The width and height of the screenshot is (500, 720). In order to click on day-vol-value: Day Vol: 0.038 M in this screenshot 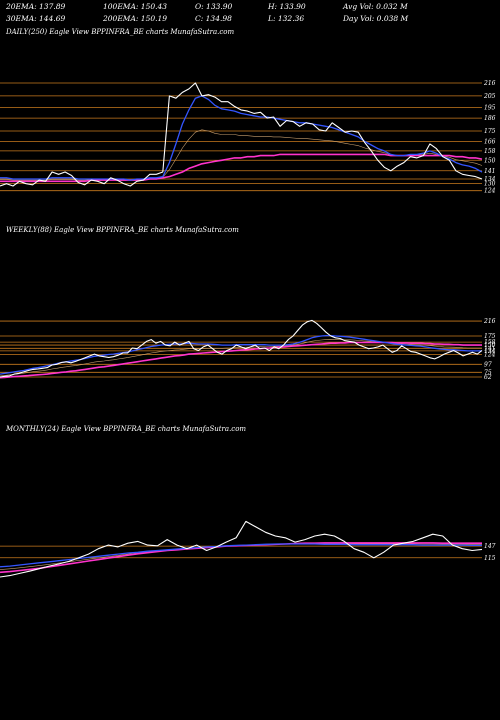, I will do `click(376, 18)`.